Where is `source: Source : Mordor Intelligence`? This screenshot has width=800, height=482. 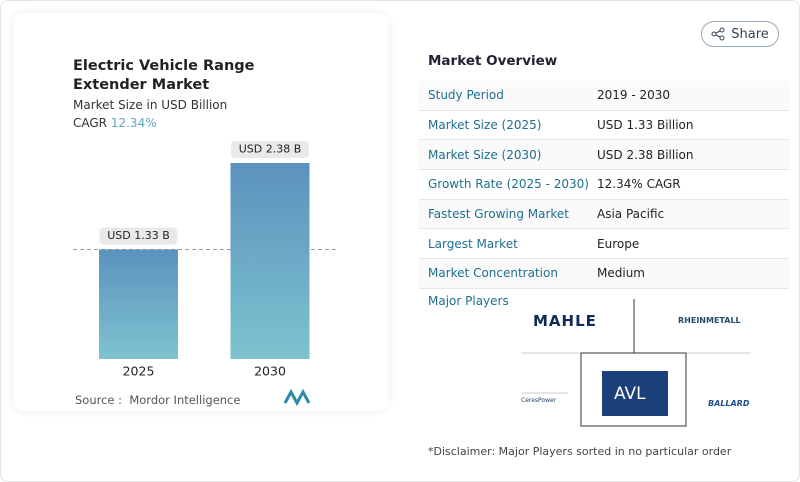 source: Source : Mordor Intelligence is located at coordinates (157, 400).